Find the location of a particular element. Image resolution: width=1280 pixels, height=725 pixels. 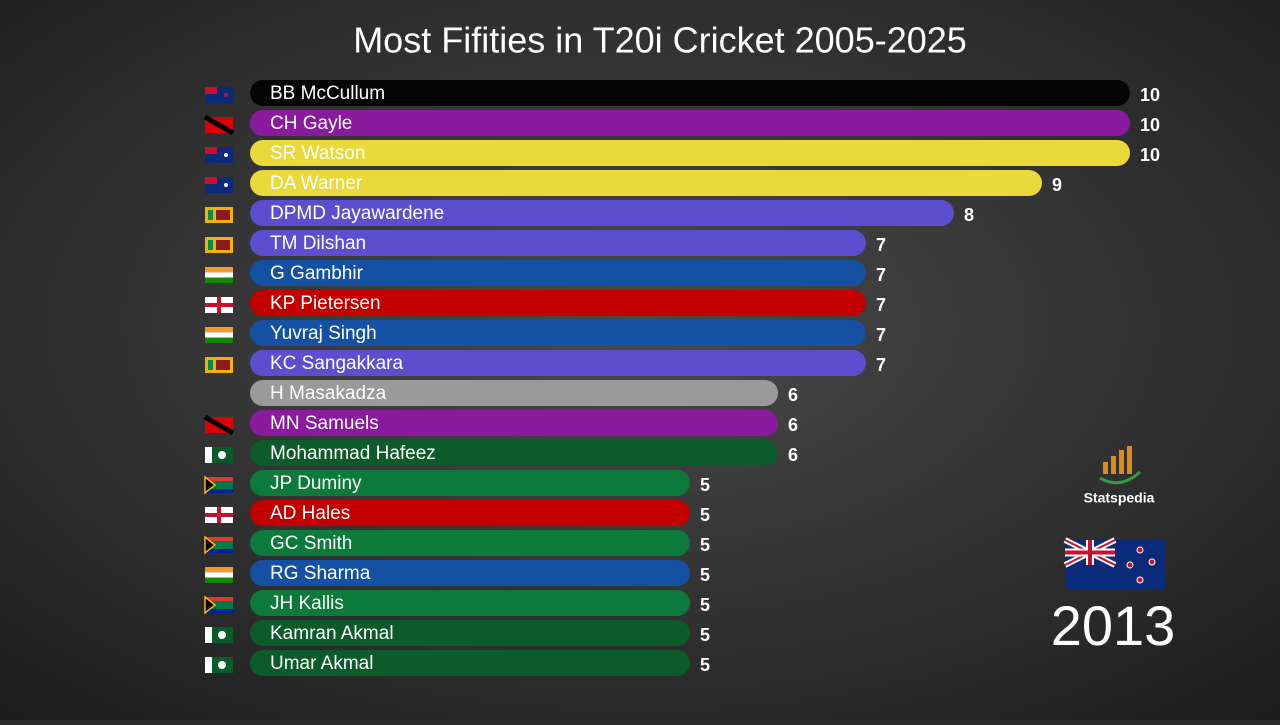

bar-label: DPMD Jayawardene is located at coordinates (357, 213).